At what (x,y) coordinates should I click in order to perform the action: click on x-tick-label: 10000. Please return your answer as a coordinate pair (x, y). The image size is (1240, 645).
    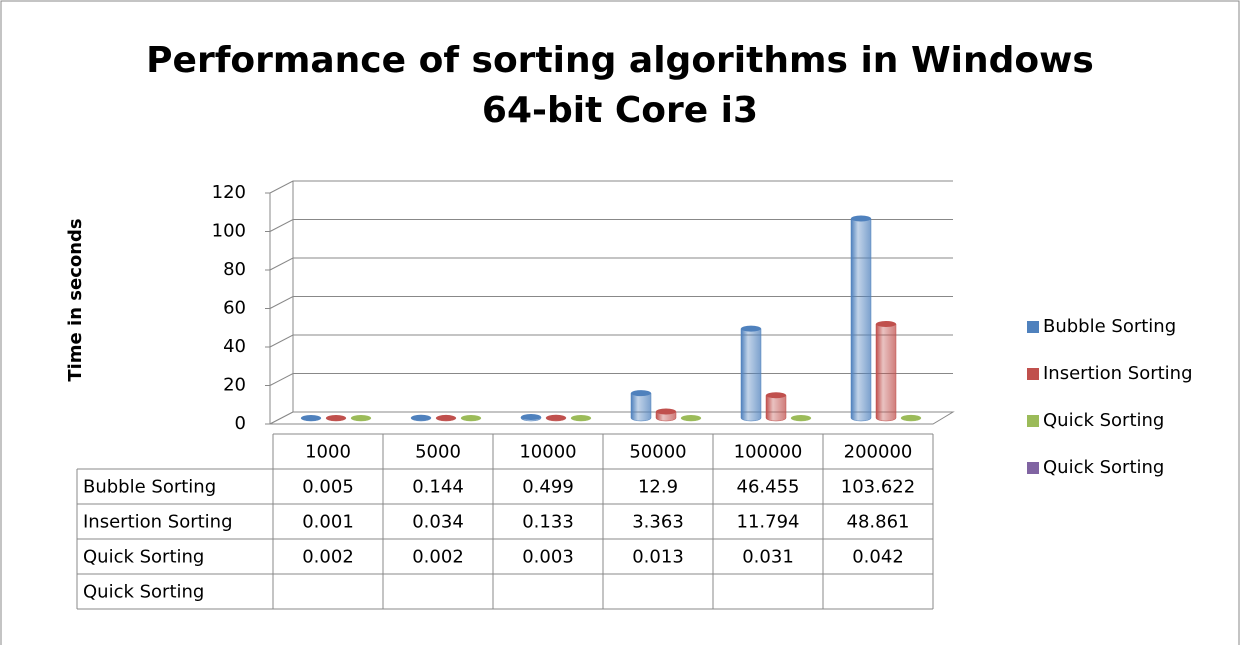
    Looking at the image, I should click on (547, 452).